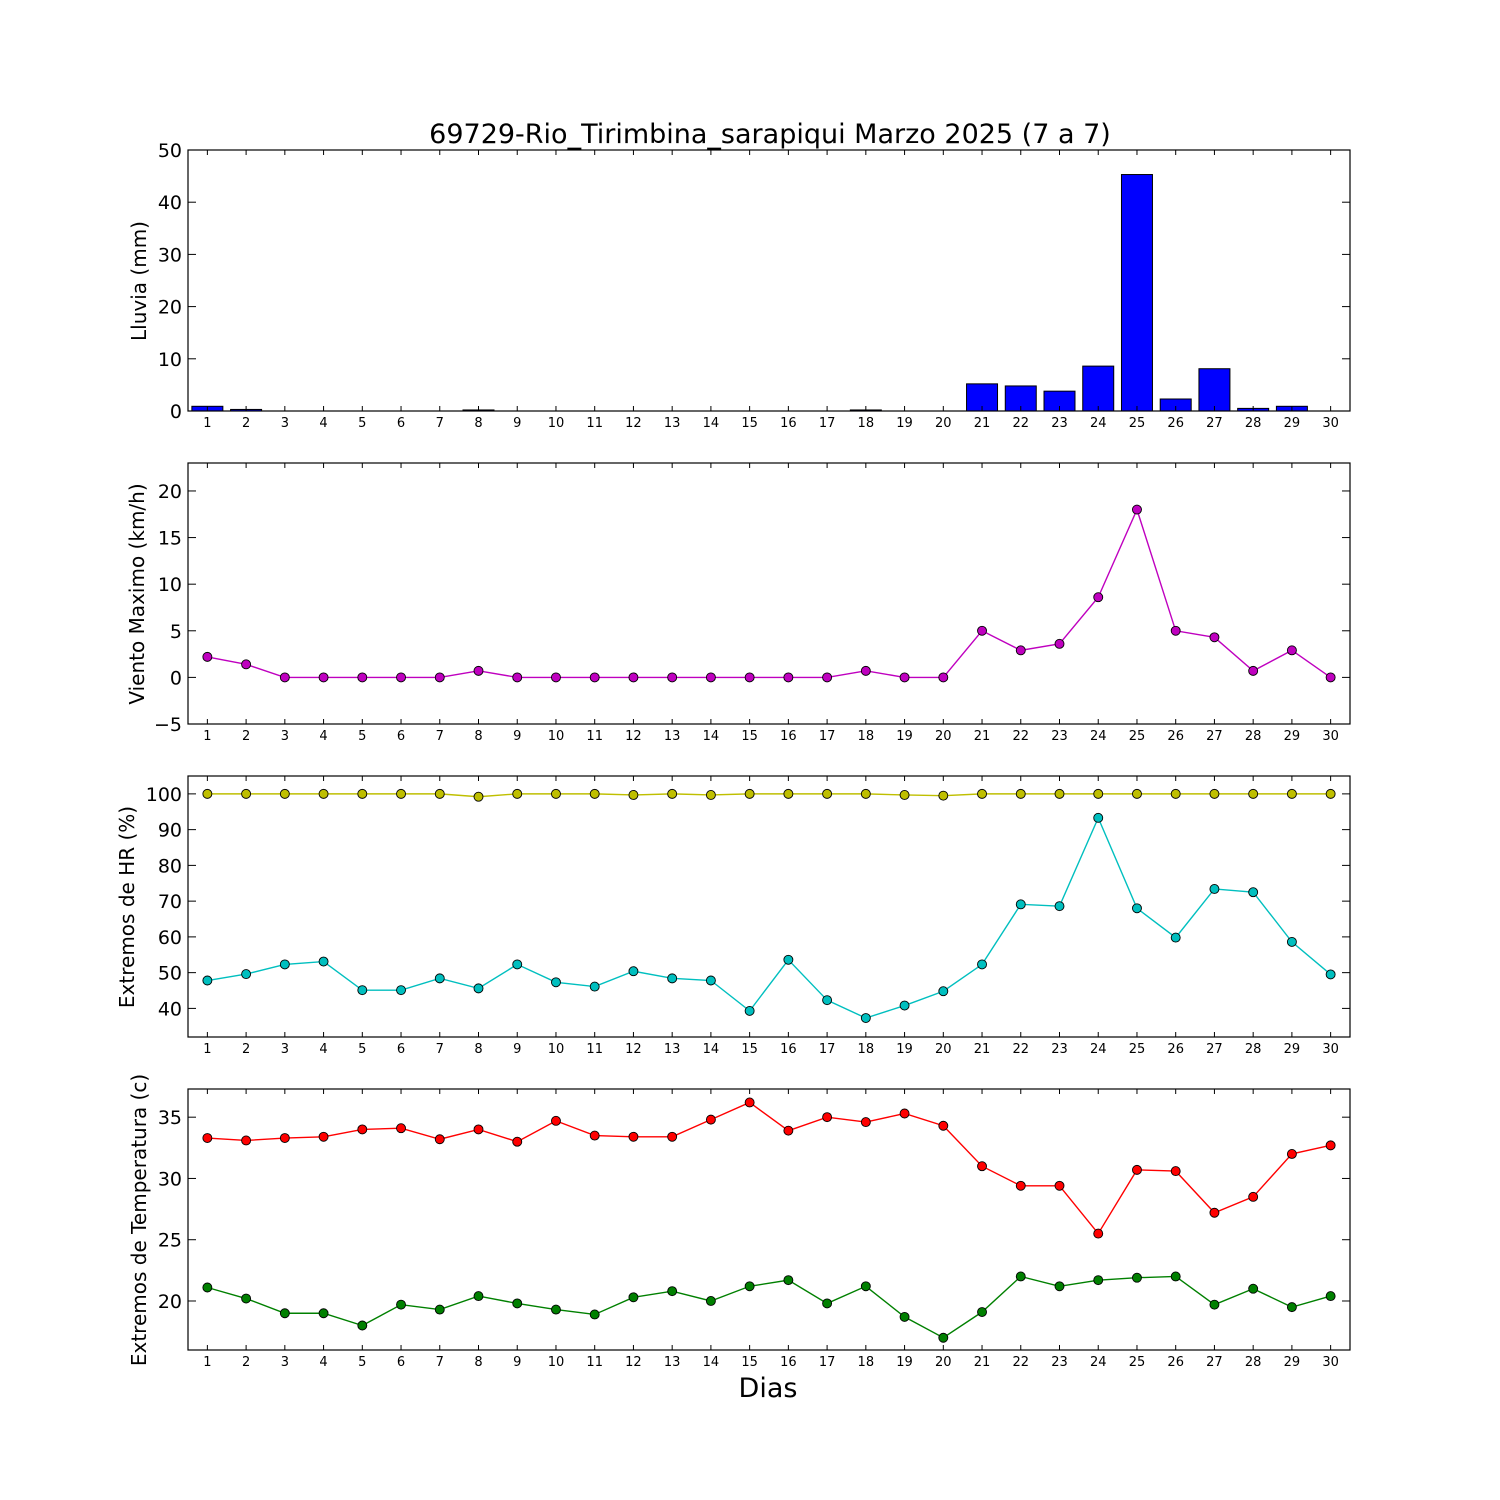  I want to click on x-tick-label: 9, so click(517, 1362).